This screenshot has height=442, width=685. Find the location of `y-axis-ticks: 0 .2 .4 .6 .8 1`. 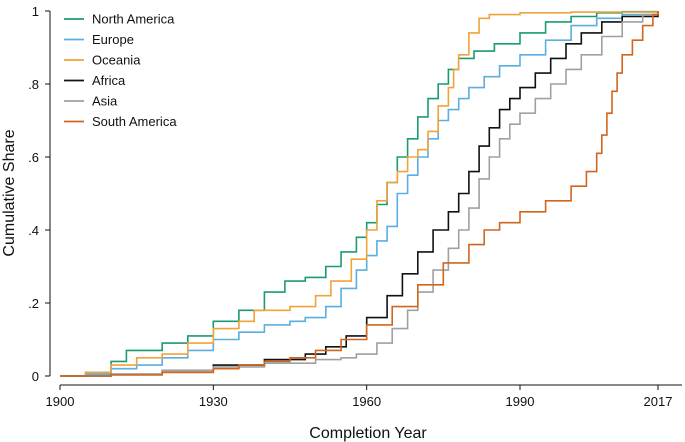

y-axis-ticks: 0 .2 .4 .6 .8 1 is located at coordinates (39, 194).